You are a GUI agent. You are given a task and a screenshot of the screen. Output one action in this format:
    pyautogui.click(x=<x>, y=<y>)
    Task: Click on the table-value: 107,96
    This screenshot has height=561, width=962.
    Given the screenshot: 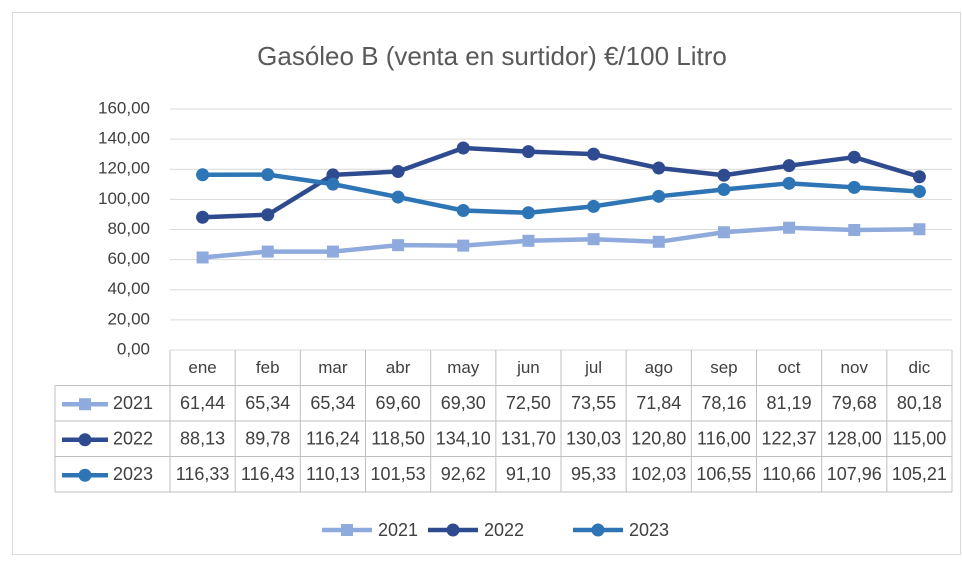 What is the action you would take?
    pyautogui.click(x=854, y=474)
    